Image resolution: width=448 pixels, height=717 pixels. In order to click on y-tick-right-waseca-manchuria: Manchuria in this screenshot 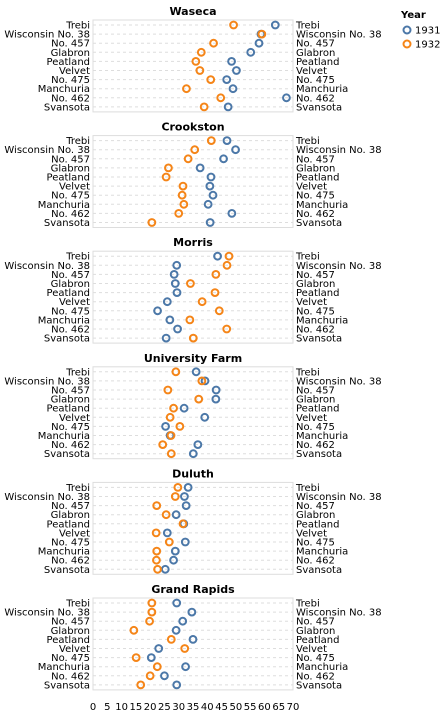, I will do `click(322, 89)`.